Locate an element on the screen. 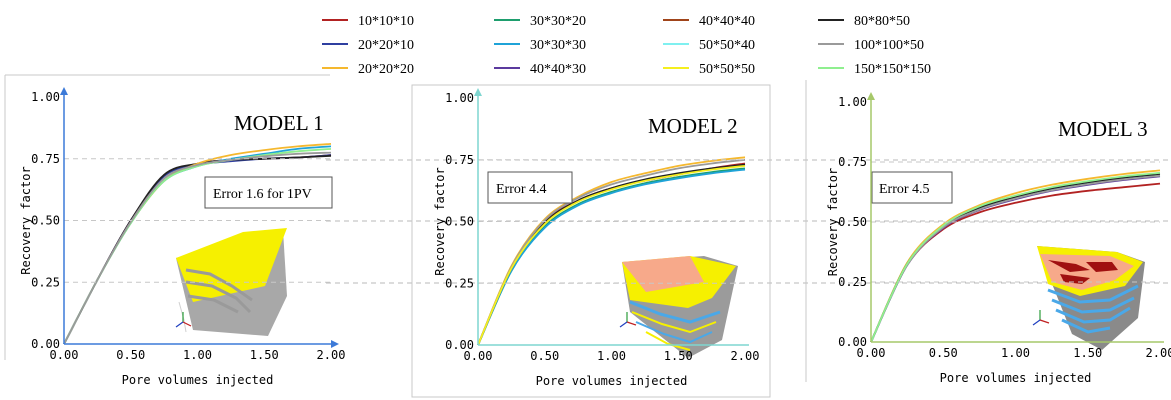  legend-label: 80*80*50 is located at coordinates (882, 21).